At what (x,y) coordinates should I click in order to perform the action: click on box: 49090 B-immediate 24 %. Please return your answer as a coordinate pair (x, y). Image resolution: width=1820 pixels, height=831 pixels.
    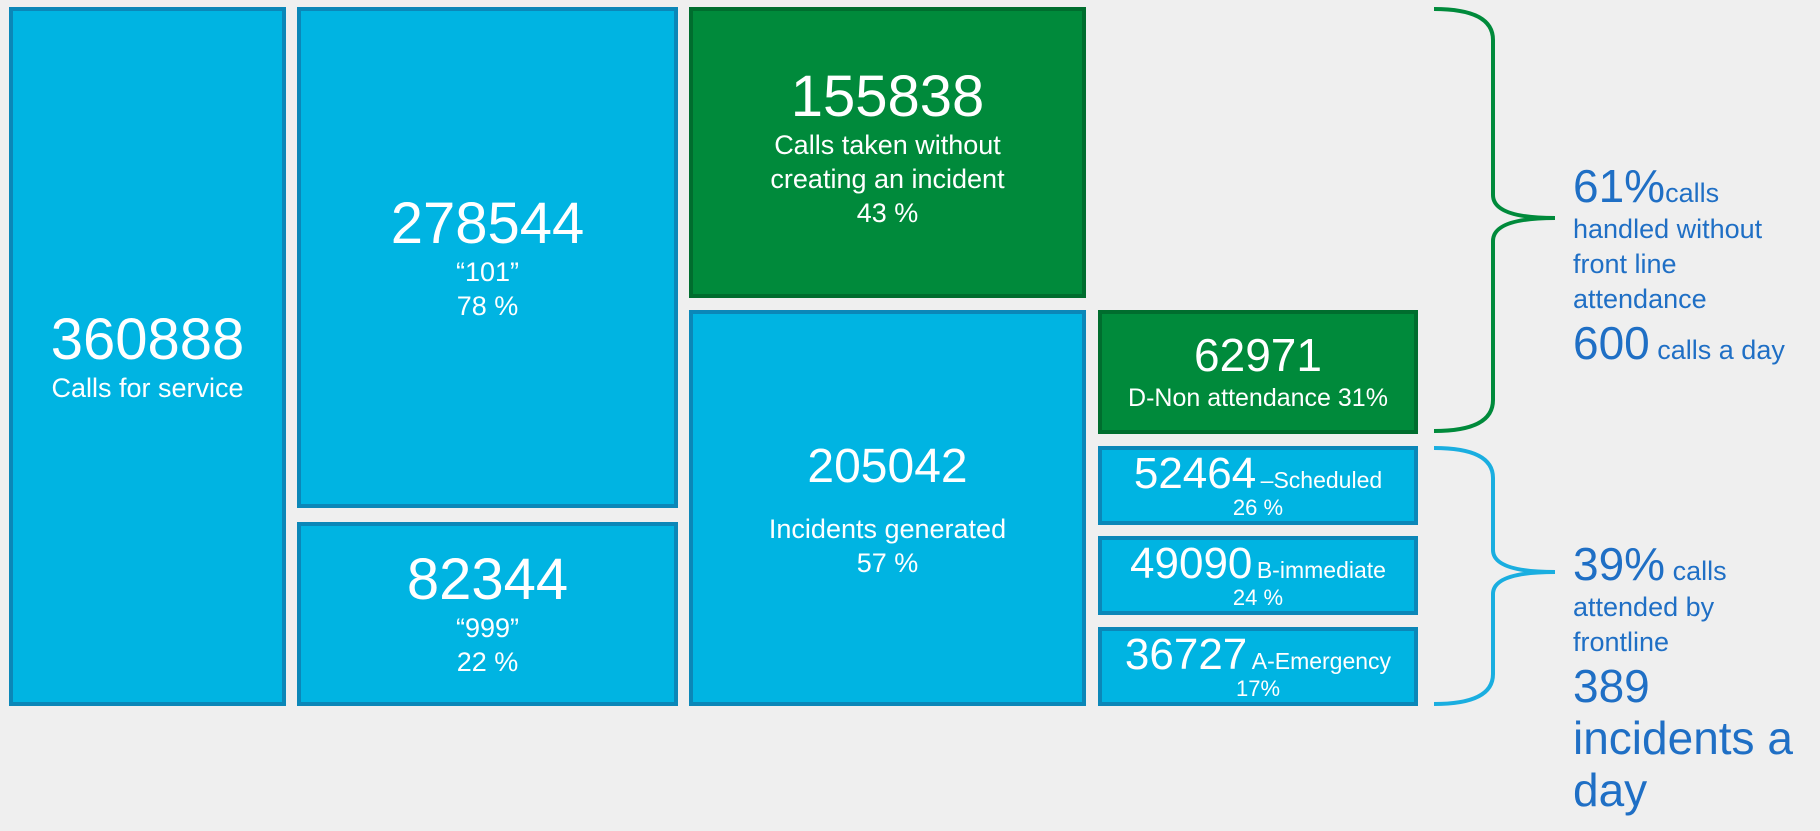
    Looking at the image, I should click on (1258, 575).